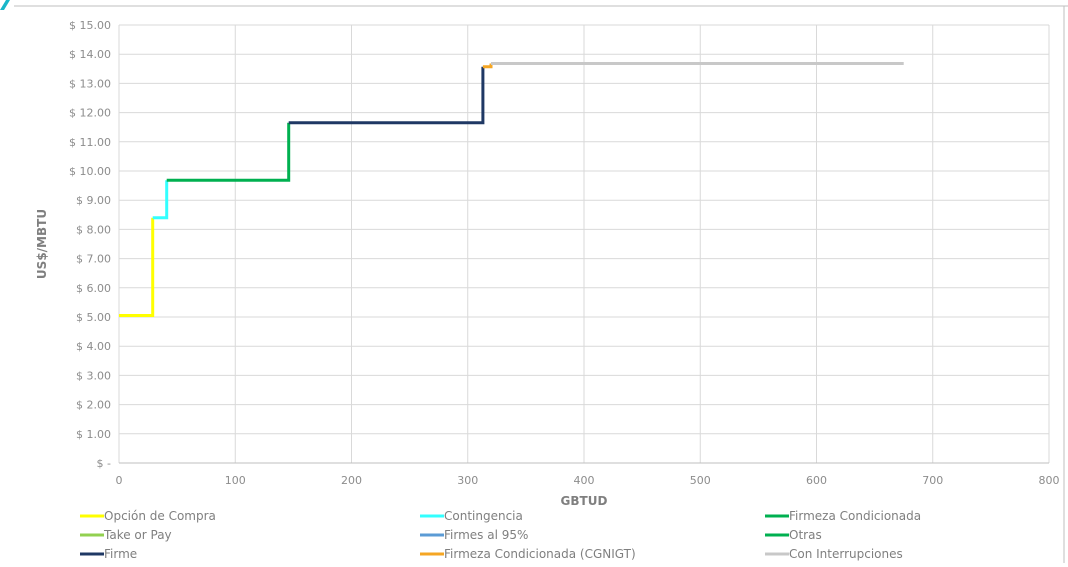  I want to click on y-tick-label: $ 5.00, so click(93, 317).